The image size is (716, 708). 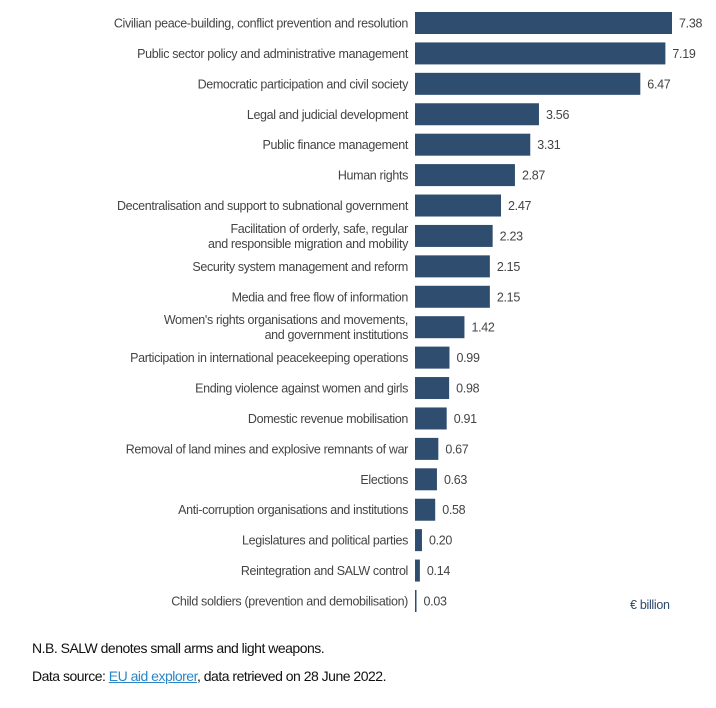 What do you see at coordinates (453, 510) in the screenshot?
I see `value-label: 0.58` at bounding box center [453, 510].